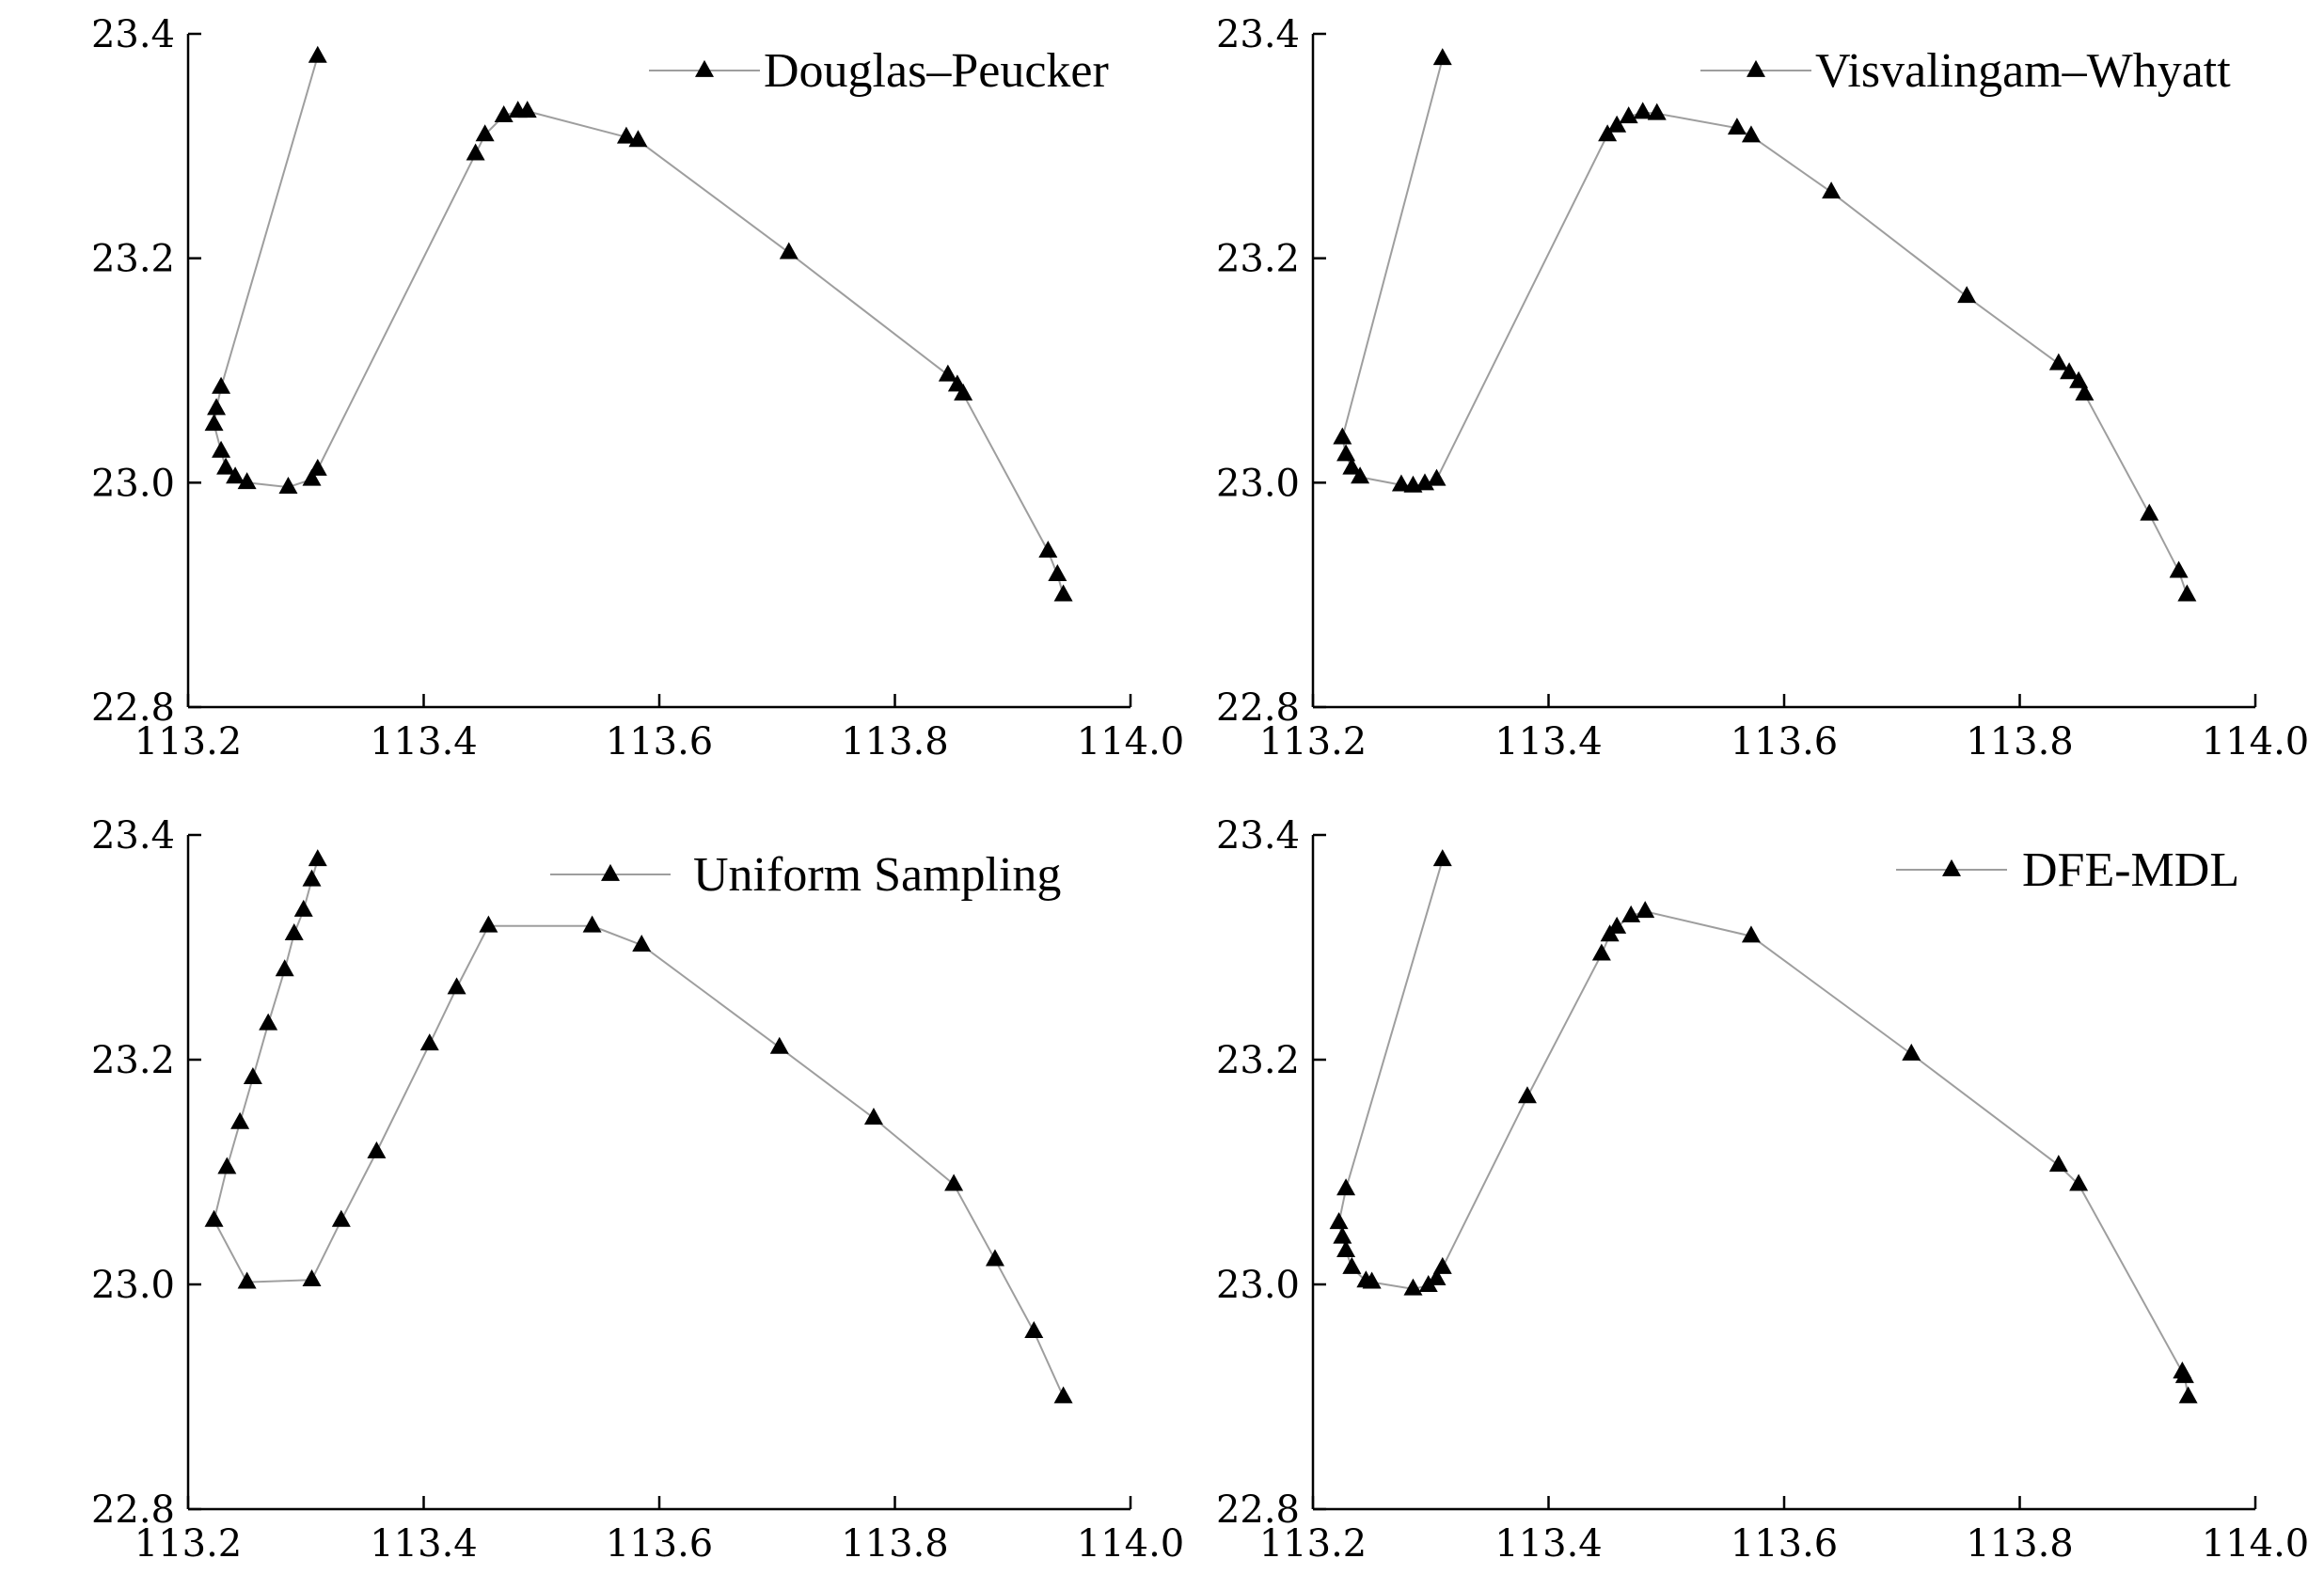  What do you see at coordinates (936, 71) in the screenshot?
I see `legend-label: Douglas–Peucker` at bounding box center [936, 71].